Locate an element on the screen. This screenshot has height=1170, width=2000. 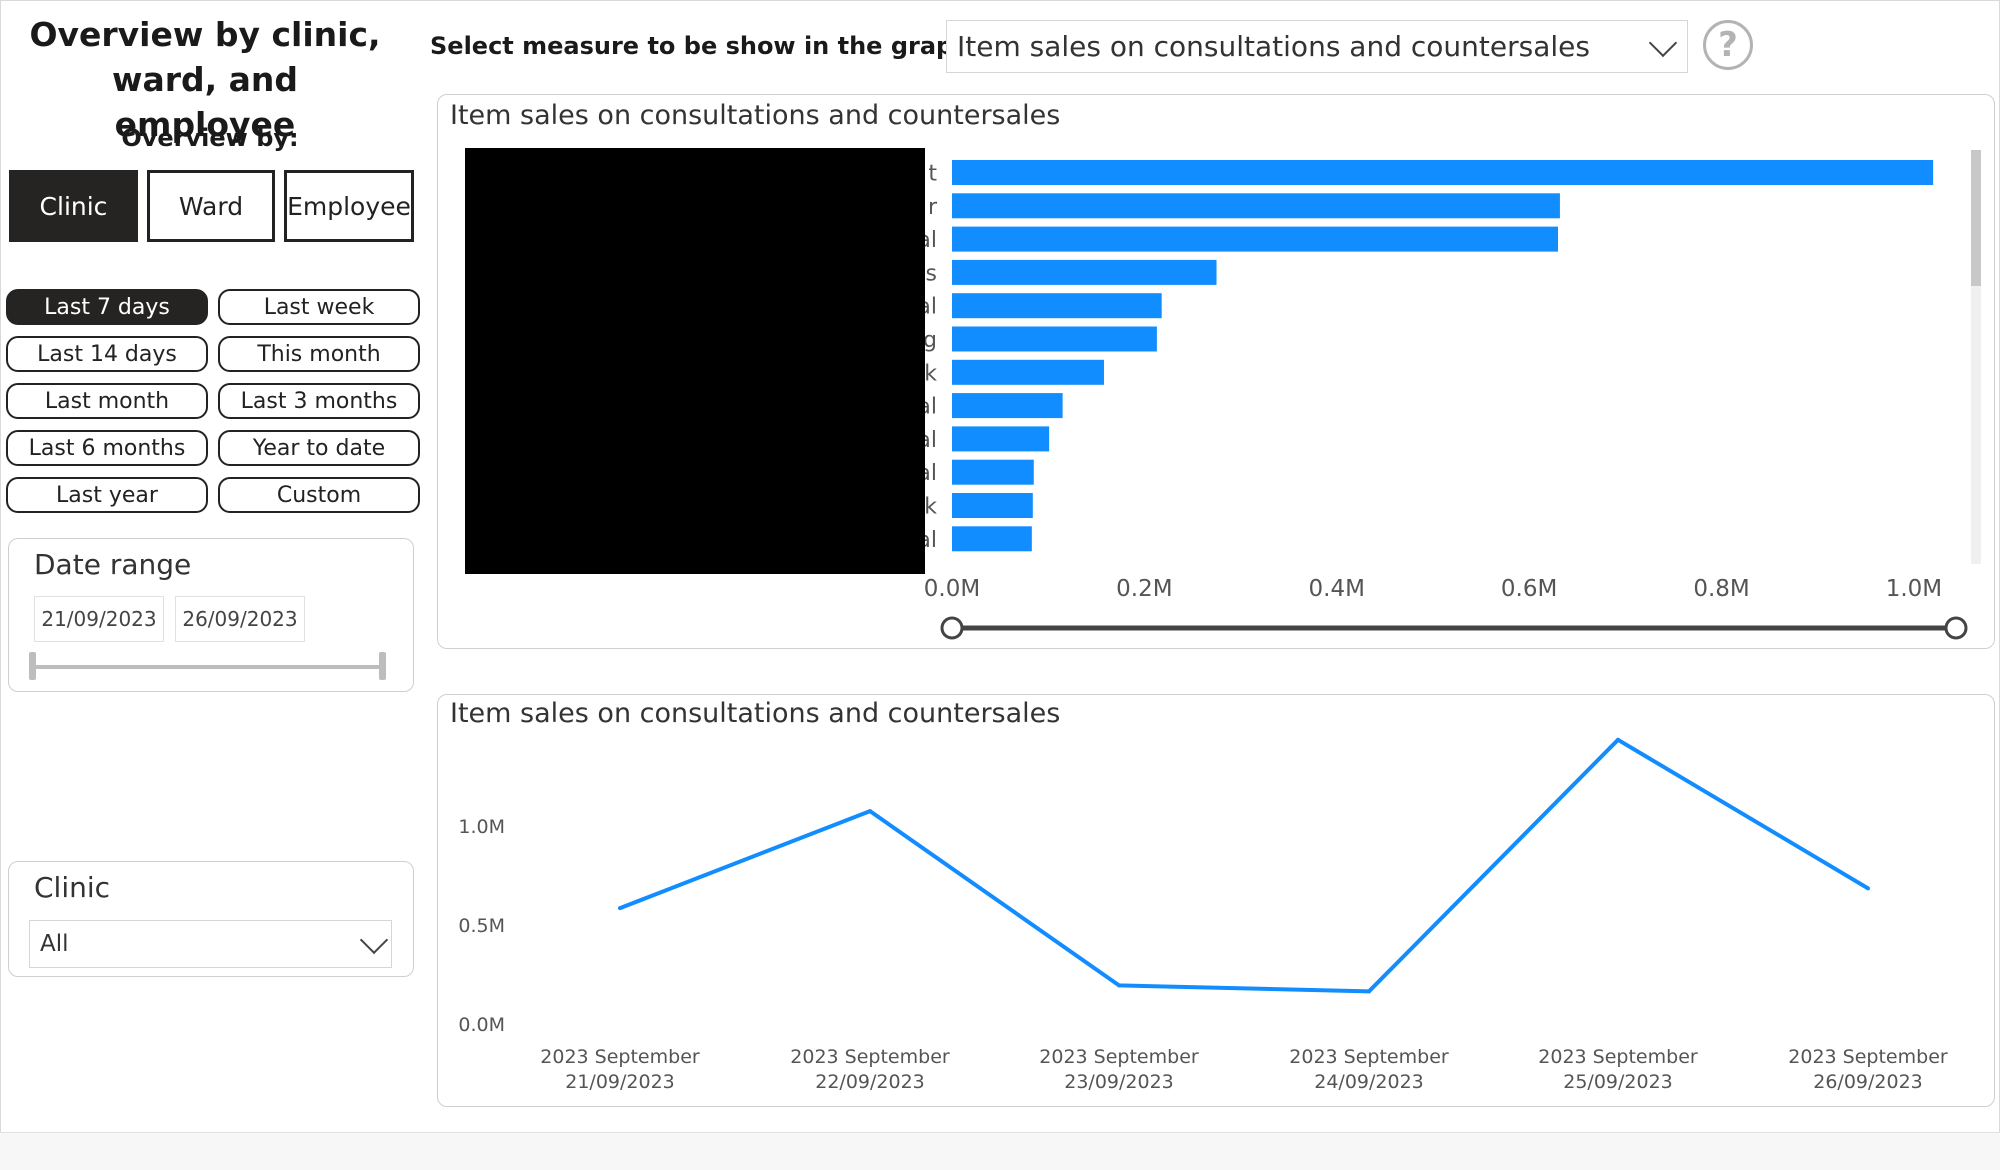
x-tick-label: 0.0M is located at coordinates (952, 589).